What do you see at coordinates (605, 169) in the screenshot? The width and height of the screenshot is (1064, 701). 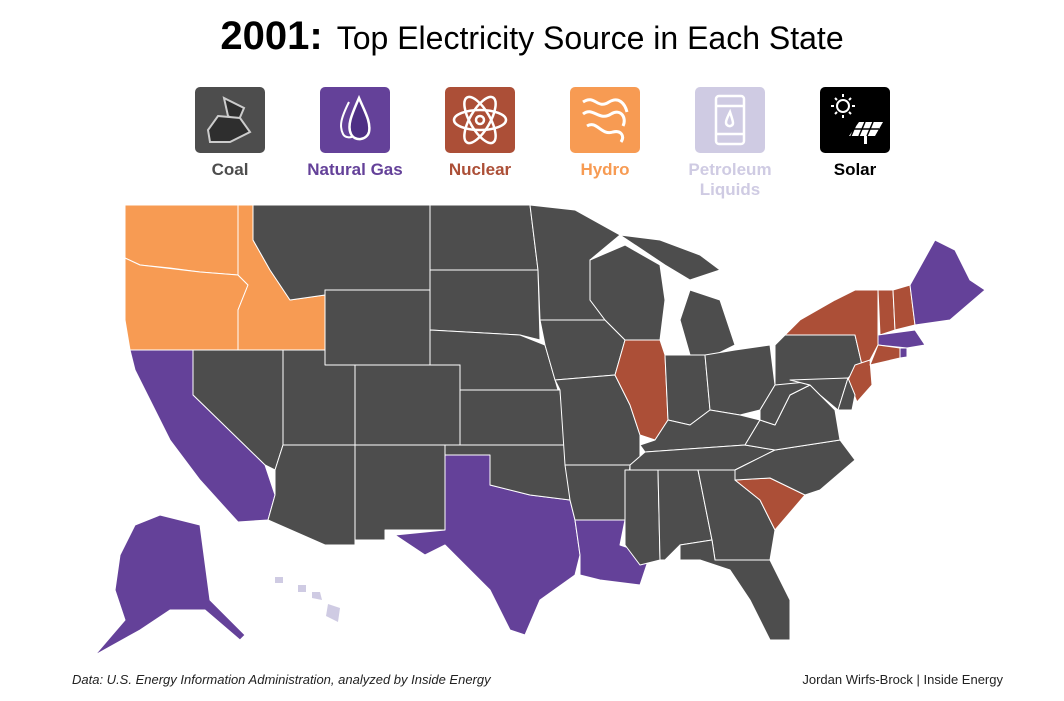 I see `legend-label: Hydro` at bounding box center [605, 169].